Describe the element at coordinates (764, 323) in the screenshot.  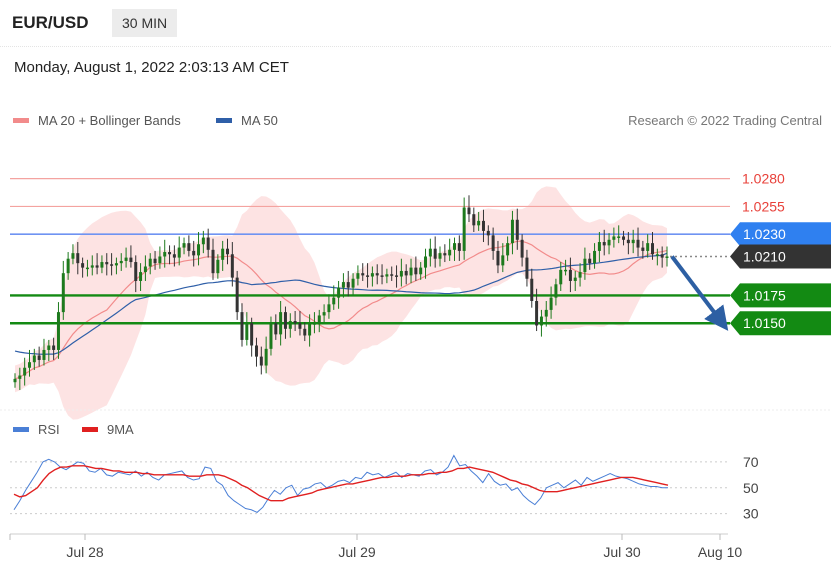
I see `level-label-1-0150: 1.0150` at that location.